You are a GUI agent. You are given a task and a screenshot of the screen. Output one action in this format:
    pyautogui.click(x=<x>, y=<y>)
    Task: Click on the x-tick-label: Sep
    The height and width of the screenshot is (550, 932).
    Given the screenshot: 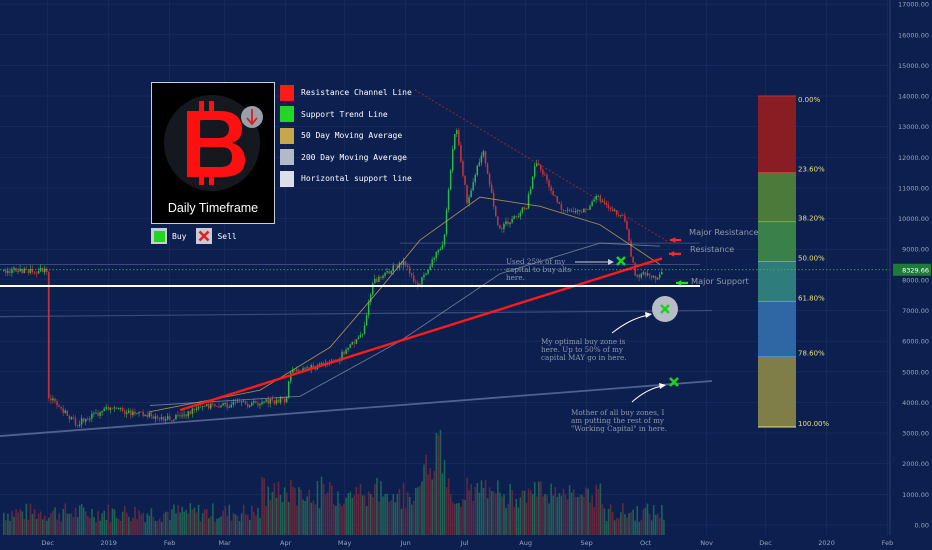 What is the action you would take?
    pyautogui.click(x=586, y=543)
    